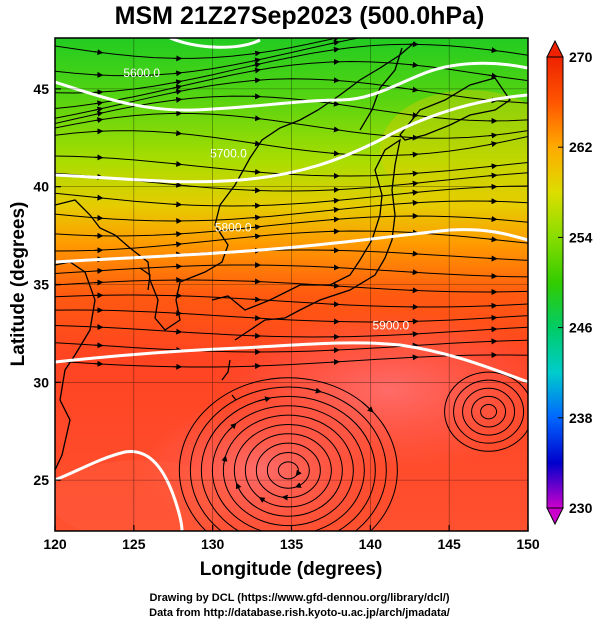 The width and height of the screenshot is (599, 625). Describe the element at coordinates (55, 544) in the screenshot. I see `x-tick-label: 120` at that location.